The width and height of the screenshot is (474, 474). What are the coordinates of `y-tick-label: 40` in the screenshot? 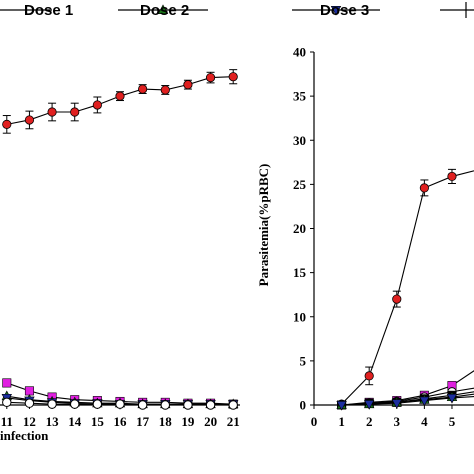 It's located at (299, 52).